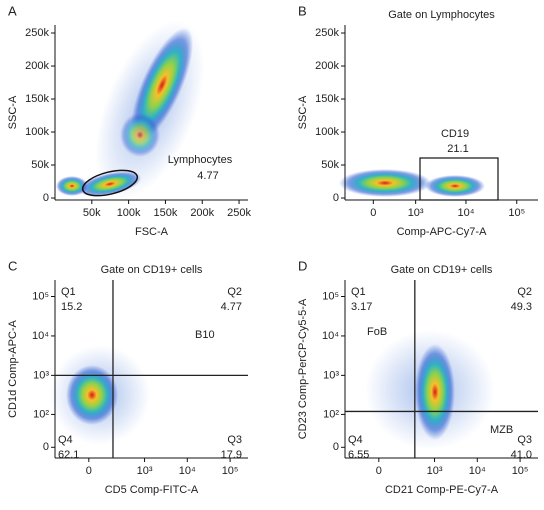 This screenshot has height=510, width=544. Describe the element at coordinates (152, 232) in the screenshot. I see `x-axis-label: FSC-A` at that location.